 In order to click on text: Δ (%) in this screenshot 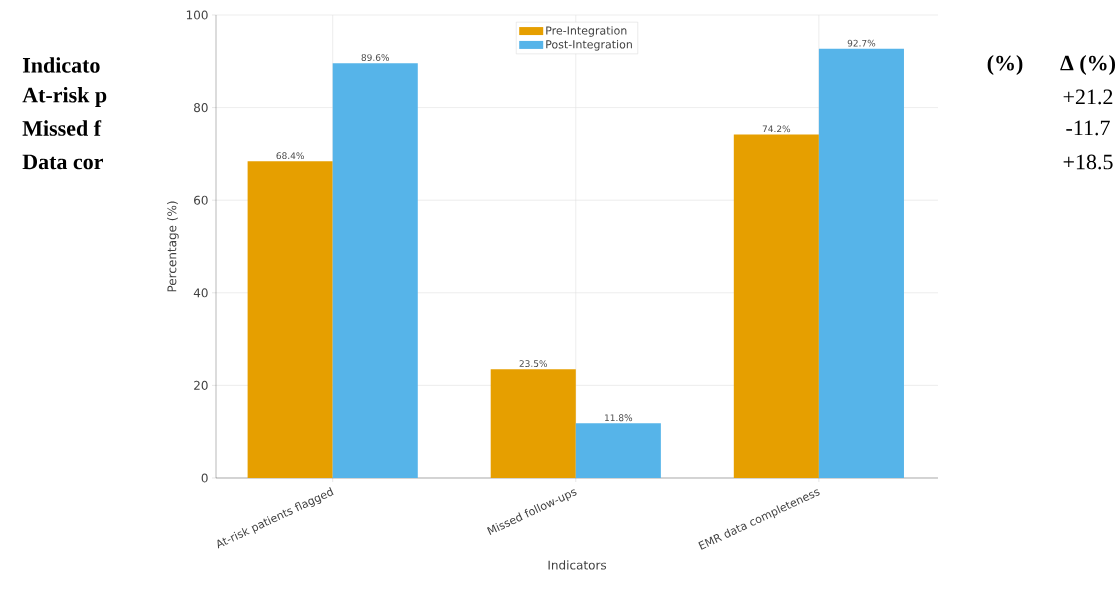, I will do `click(1088, 65)`.